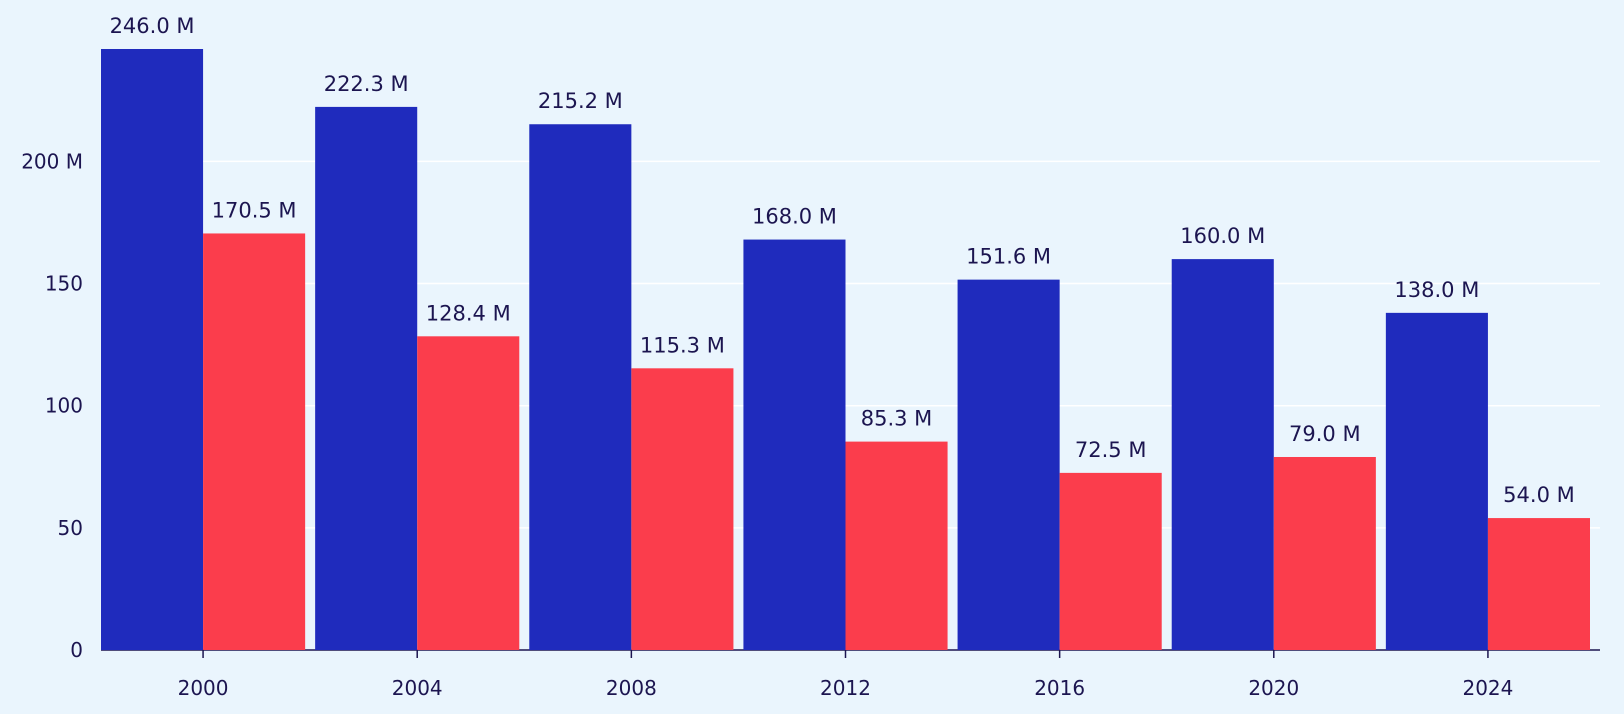  Describe the element at coordinates (1273, 688) in the screenshot. I see `x-tick-label: 2020` at that location.